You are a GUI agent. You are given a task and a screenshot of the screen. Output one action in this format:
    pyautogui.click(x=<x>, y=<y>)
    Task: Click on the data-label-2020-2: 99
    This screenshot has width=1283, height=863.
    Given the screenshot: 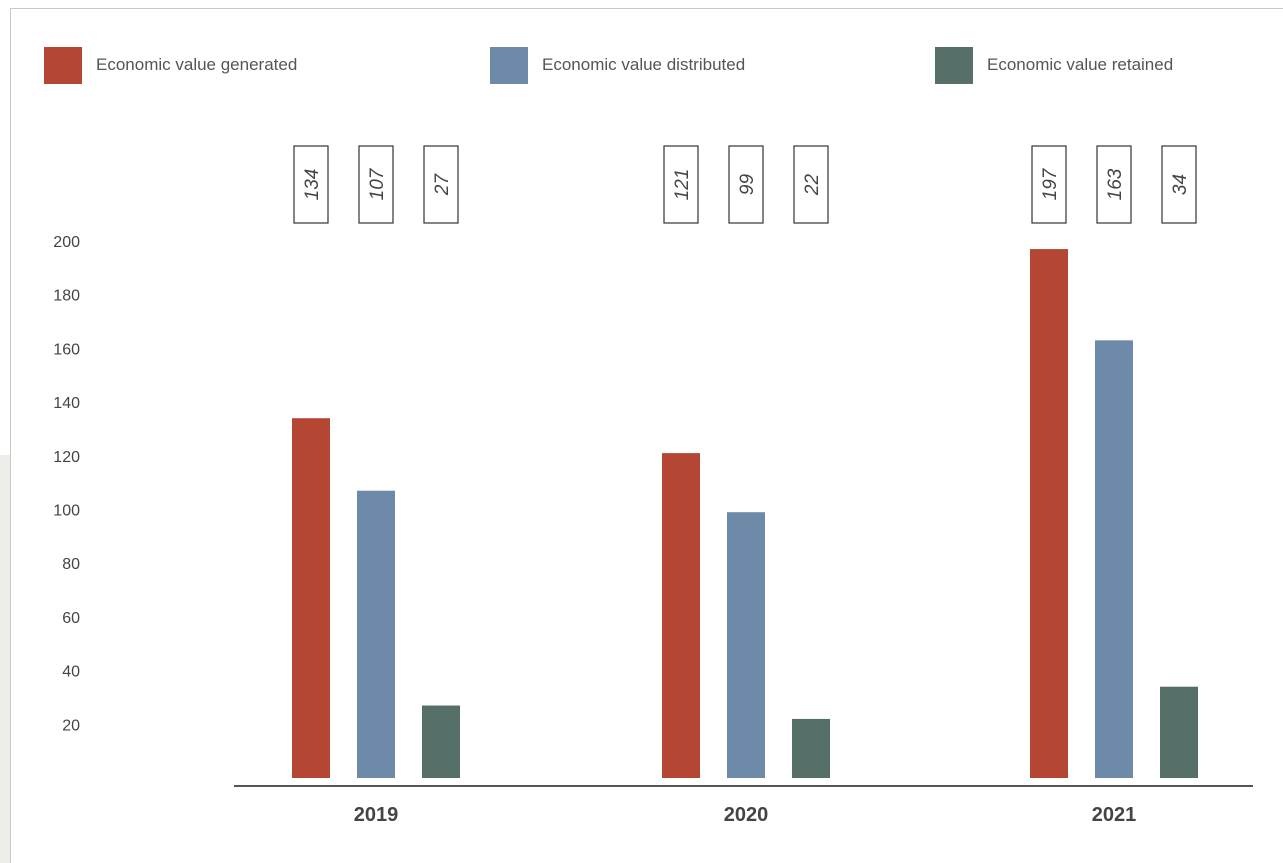 What is the action you would take?
    pyautogui.click(x=746, y=184)
    